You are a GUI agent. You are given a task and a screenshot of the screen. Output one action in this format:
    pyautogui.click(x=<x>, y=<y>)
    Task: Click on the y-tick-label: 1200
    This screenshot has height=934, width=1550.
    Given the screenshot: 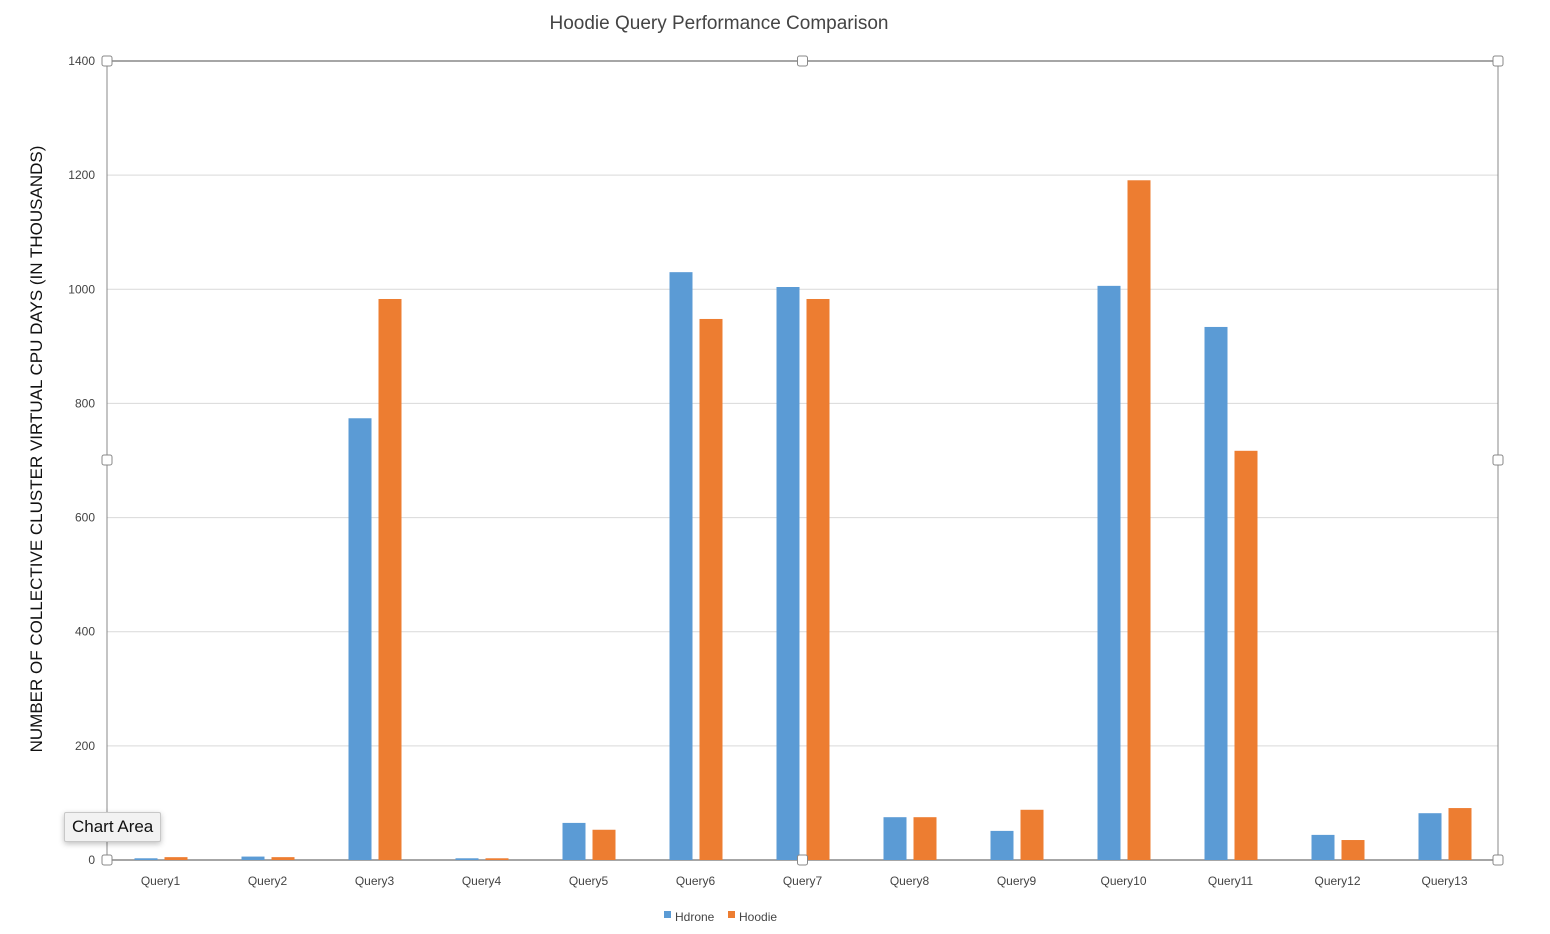 What is the action you would take?
    pyautogui.click(x=81, y=175)
    